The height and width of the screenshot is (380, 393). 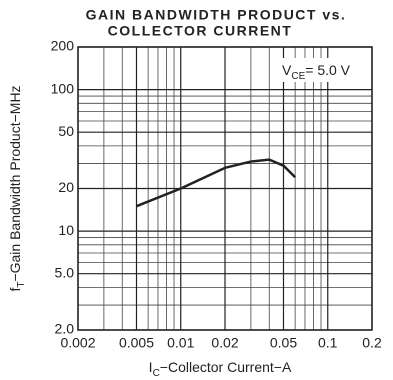 I want to click on chart-title: COLLECTOR CURRENT, so click(x=200, y=31).